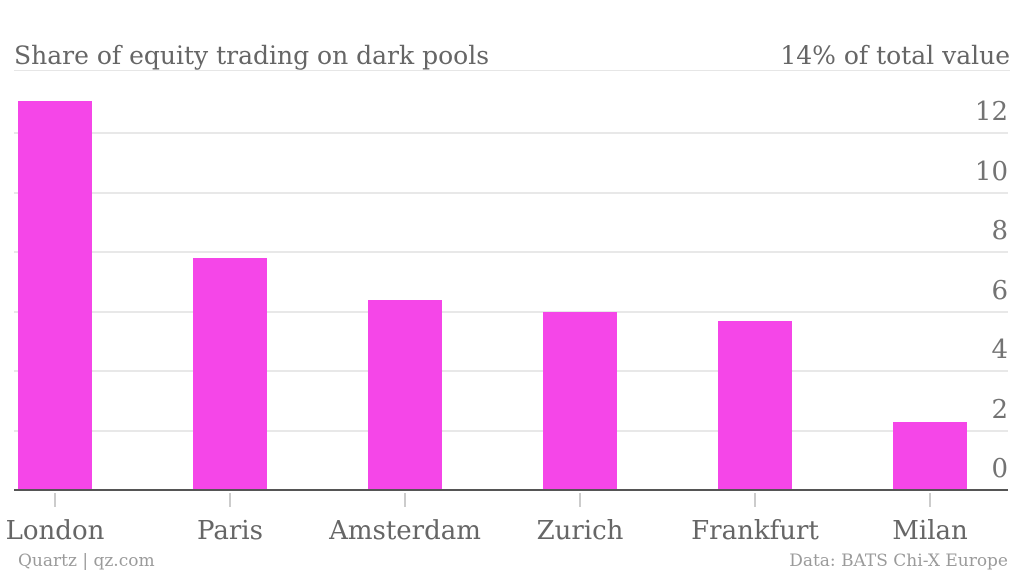  What do you see at coordinates (930, 455) in the screenshot?
I see `bar-milan` at bounding box center [930, 455].